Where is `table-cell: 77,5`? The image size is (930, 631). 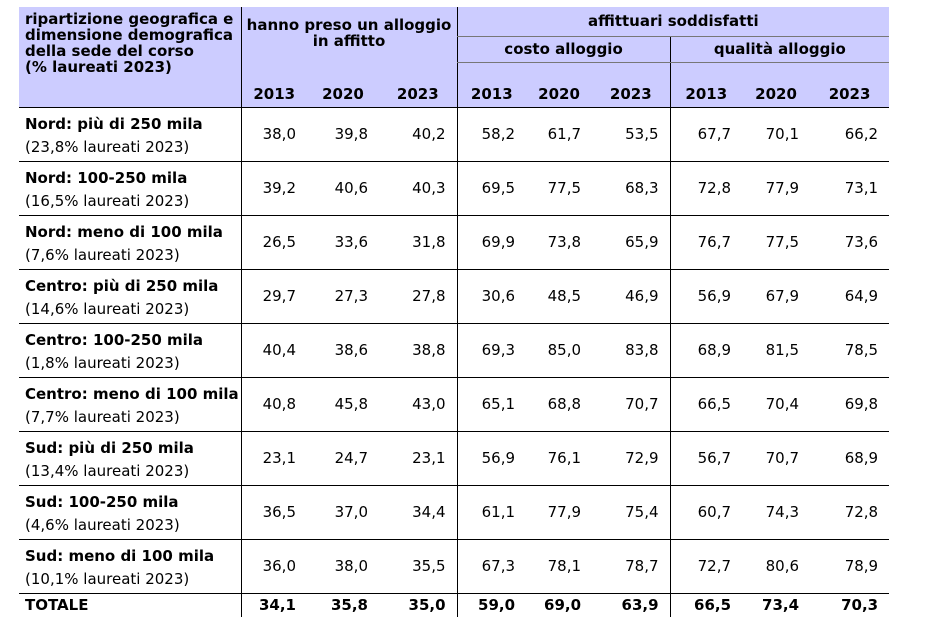
table-cell: 77,5 is located at coordinates (559, 188).